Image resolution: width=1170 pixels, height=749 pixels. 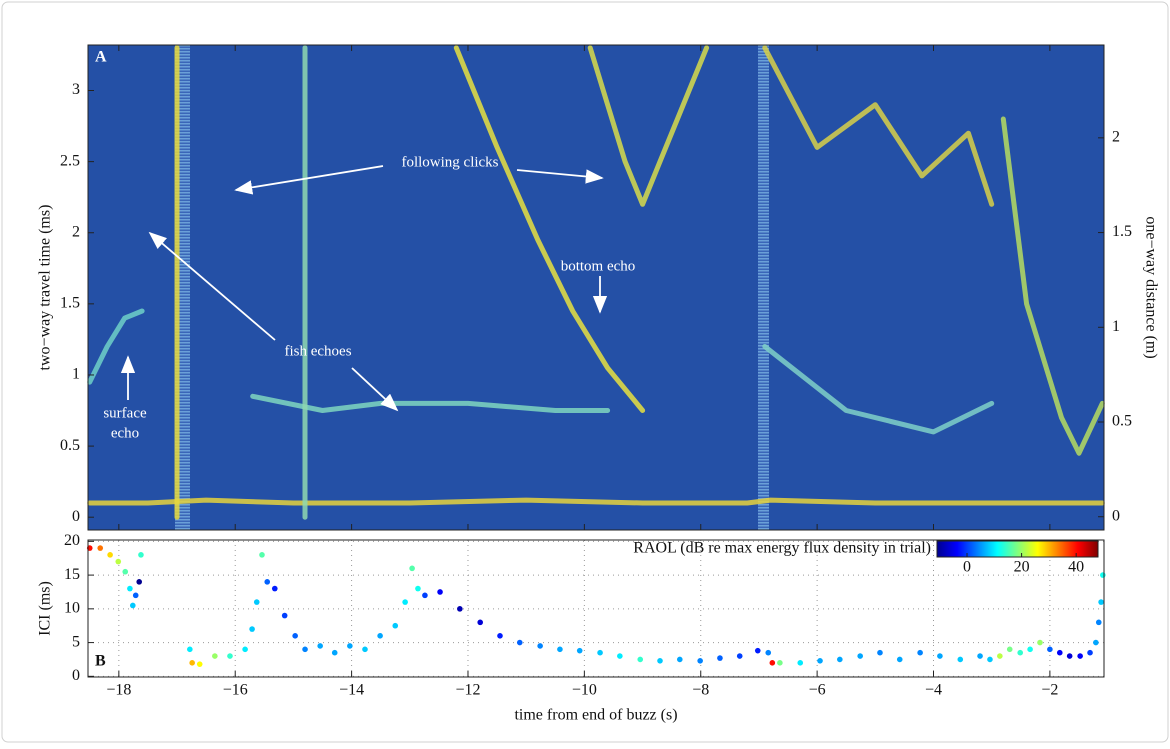 I want to click on x-tick-label: −12, so click(x=467, y=690).